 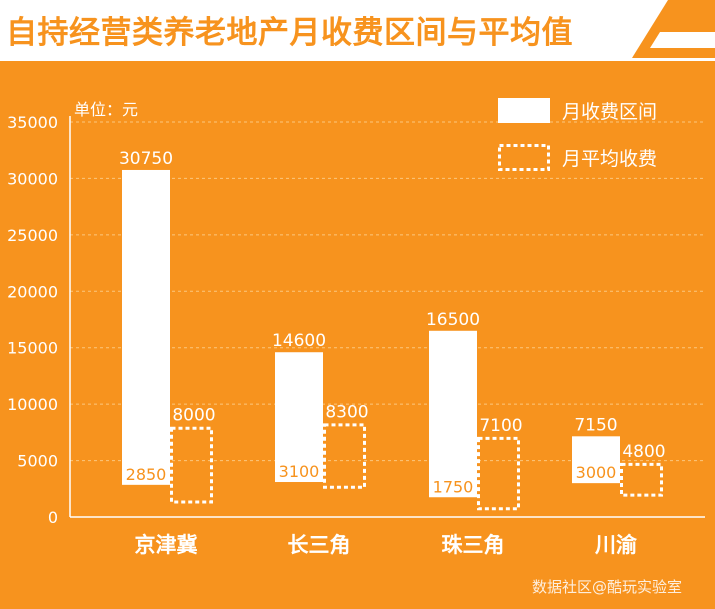 What do you see at coordinates (37, 461) in the screenshot?
I see `y-tick-label: 5000` at bounding box center [37, 461].